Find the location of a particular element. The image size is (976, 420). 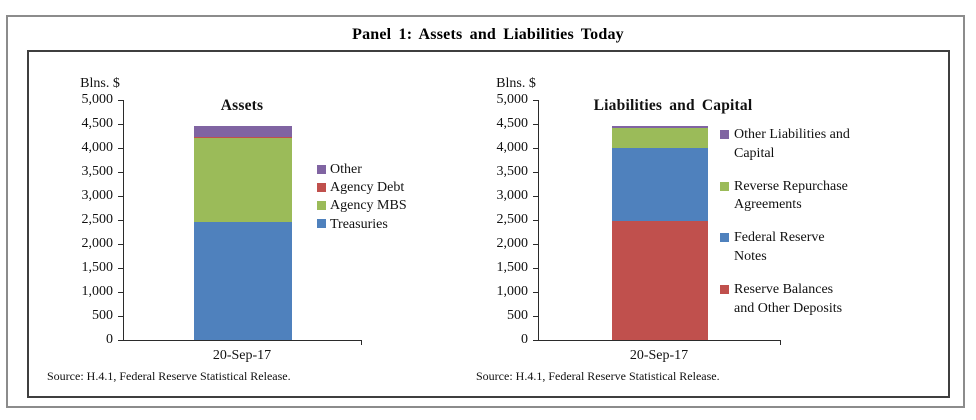

panel-title: Panel 1: Assets and Liabilities Today is located at coordinates (488, 34).